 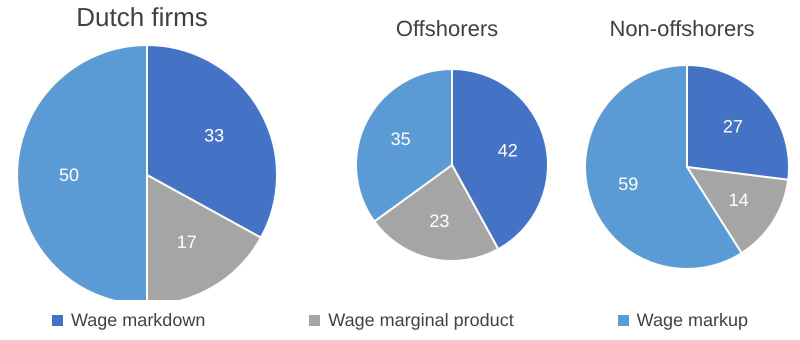 I want to click on data-label: 59, so click(x=628, y=184).